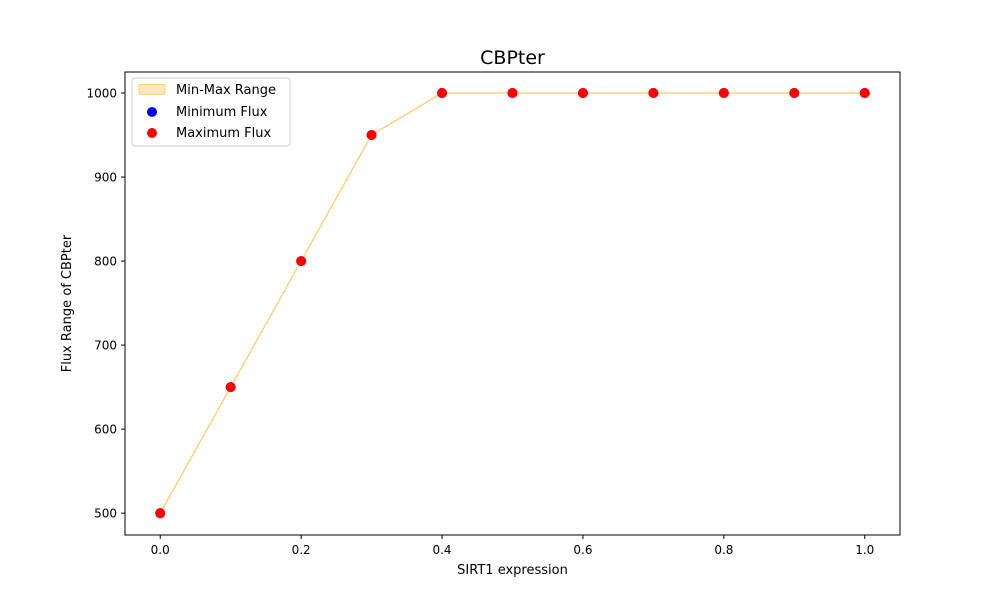 This screenshot has height=600, width=1000. Describe the element at coordinates (512, 58) in the screenshot. I see `chart-title: CBPter` at that location.